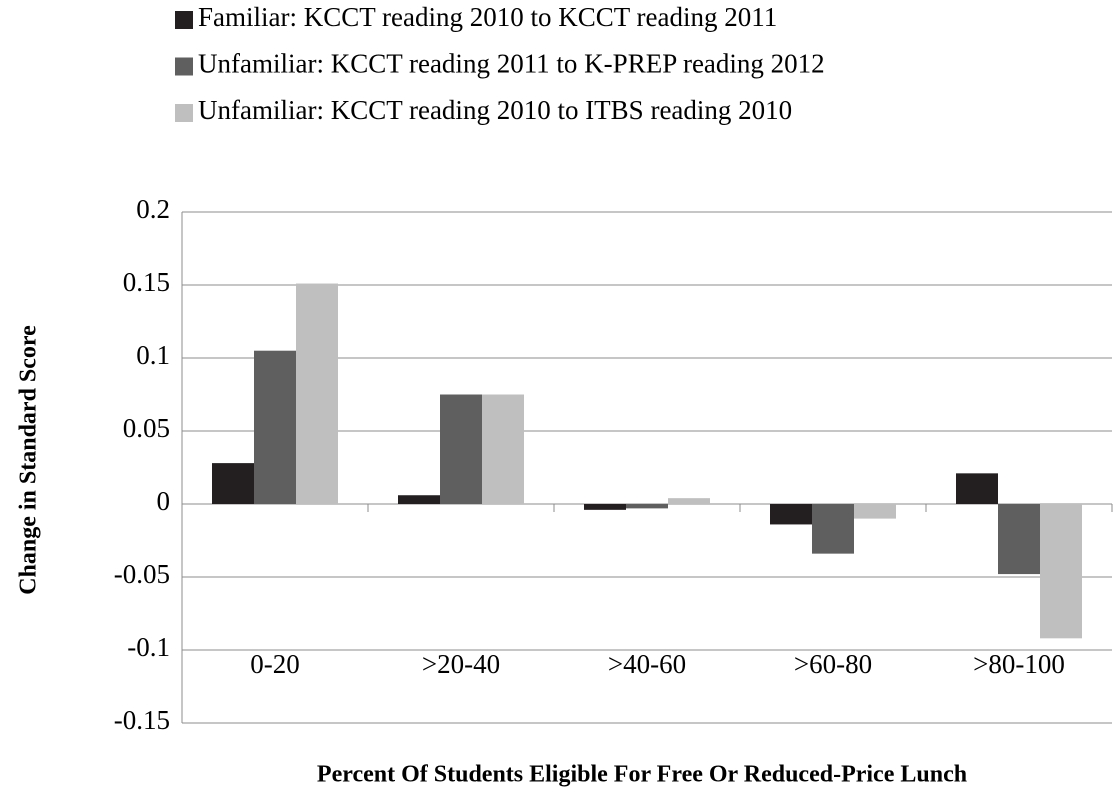 This screenshot has width=1114, height=800. What do you see at coordinates (146, 428) in the screenshot?
I see `y-tick-label: 0.05` at bounding box center [146, 428].